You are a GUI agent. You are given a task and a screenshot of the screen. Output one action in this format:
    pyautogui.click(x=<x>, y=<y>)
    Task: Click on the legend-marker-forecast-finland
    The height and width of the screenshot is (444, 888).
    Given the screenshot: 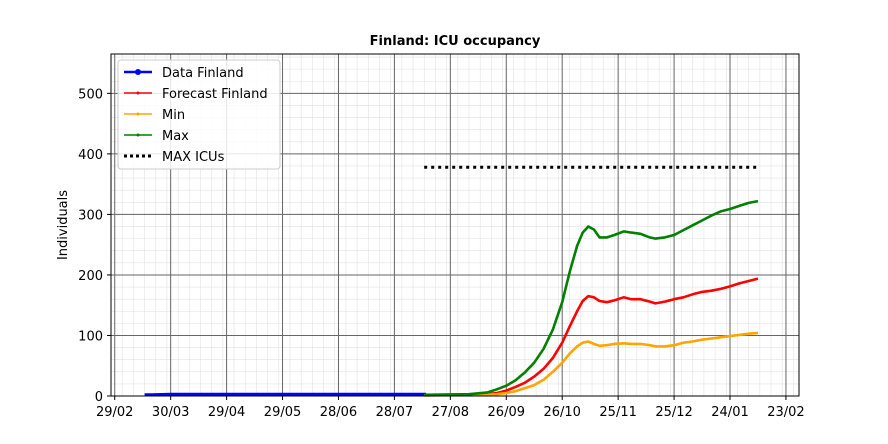 What is the action you would take?
    pyautogui.click(x=138, y=93)
    